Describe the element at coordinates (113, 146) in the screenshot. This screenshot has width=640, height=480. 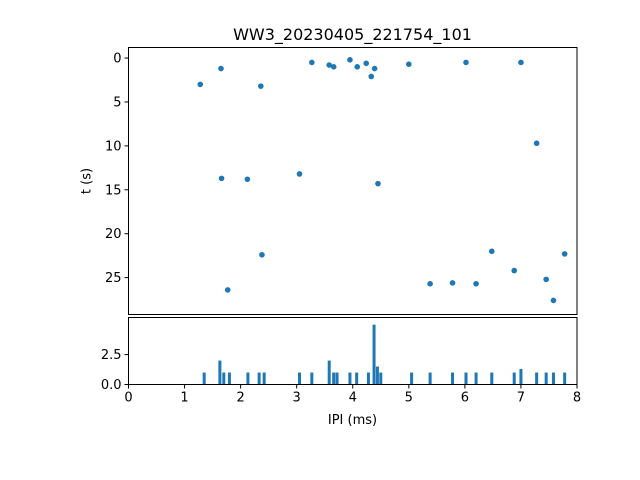
I see `tick-label: 10` at that location.